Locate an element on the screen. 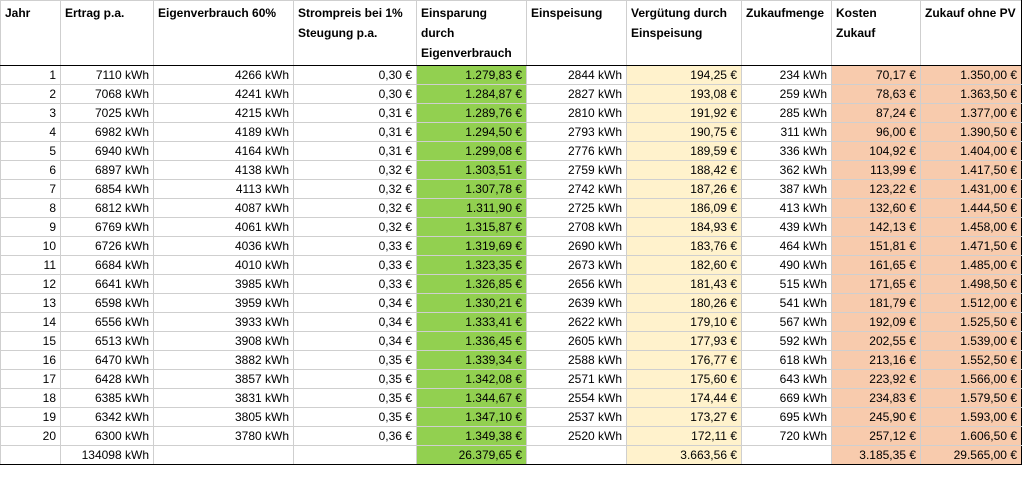 The image size is (1024, 477). cell-einspeisung: 2844 kWh is located at coordinates (576, 75).